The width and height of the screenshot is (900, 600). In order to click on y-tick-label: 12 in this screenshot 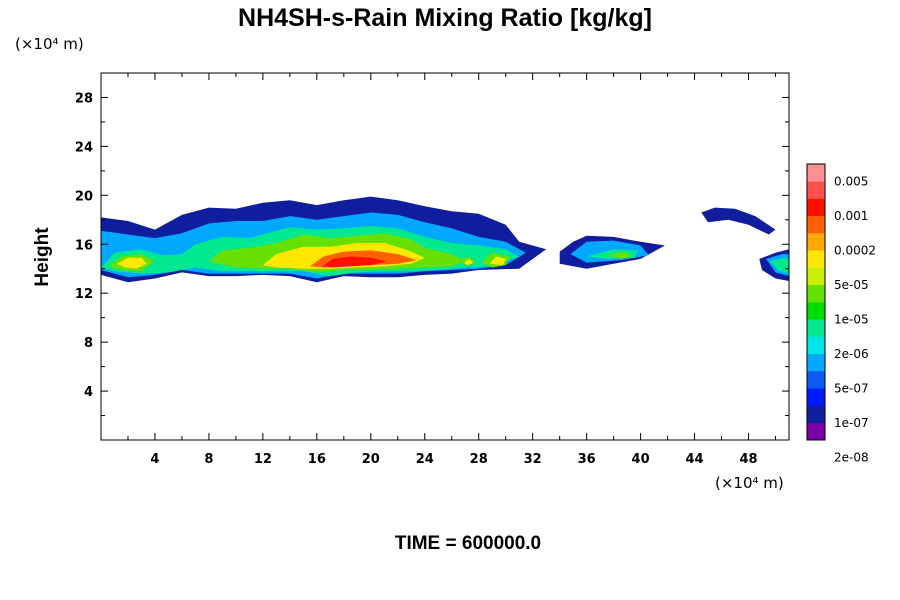, I will do `click(84, 294)`.